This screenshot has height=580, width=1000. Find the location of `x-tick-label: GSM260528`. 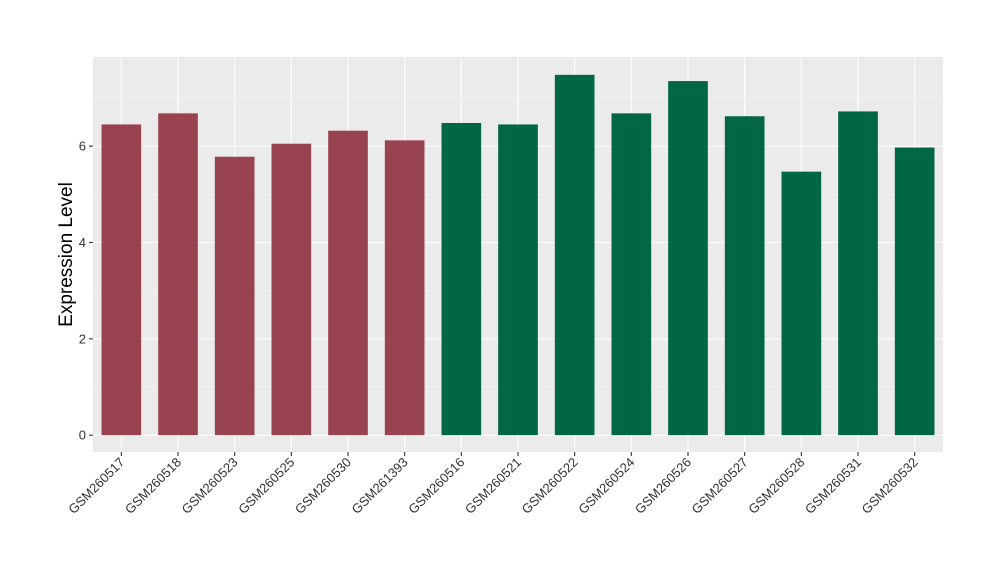

x-tick-label: GSM260528 is located at coordinates (776, 486).